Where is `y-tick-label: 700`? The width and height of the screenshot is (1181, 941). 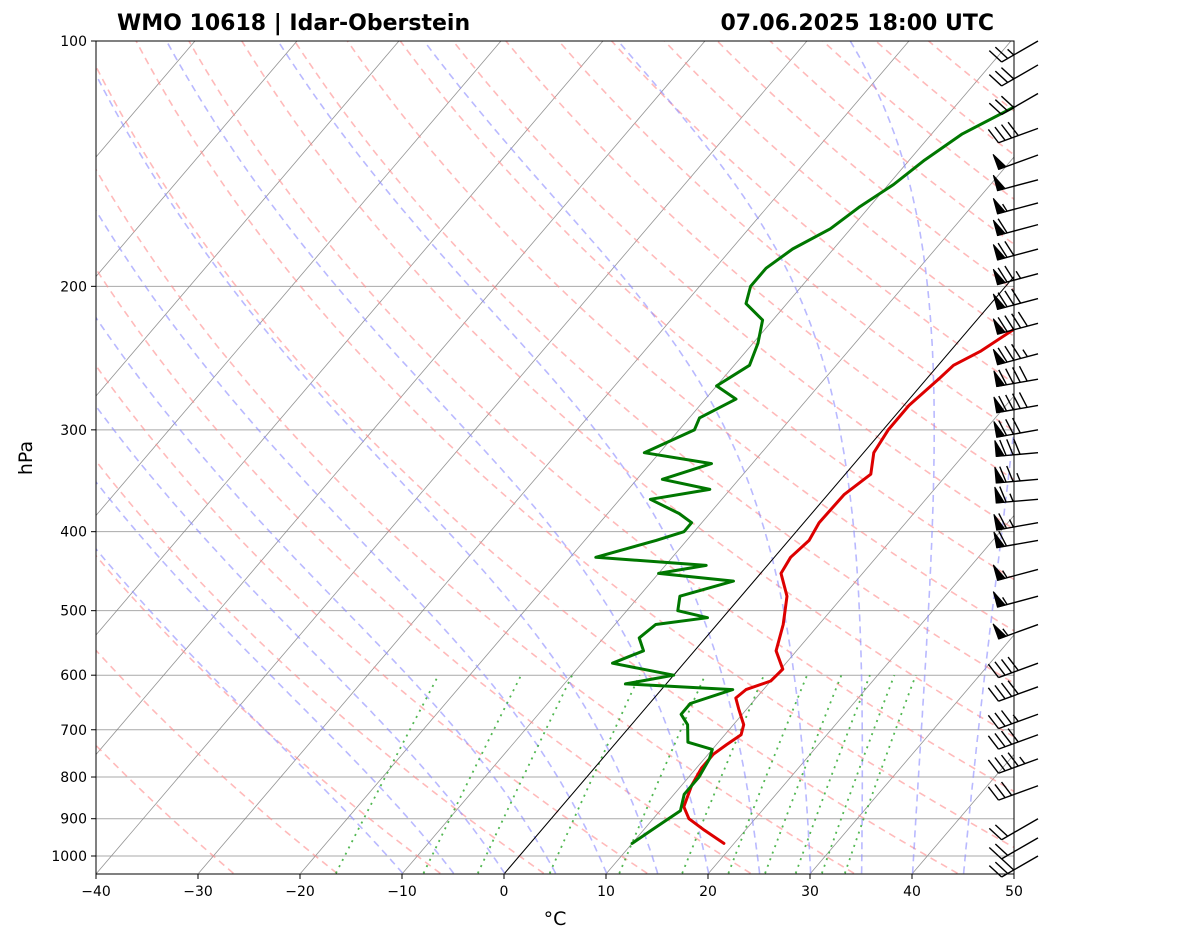 y-tick-label: 700 is located at coordinates (73, 731).